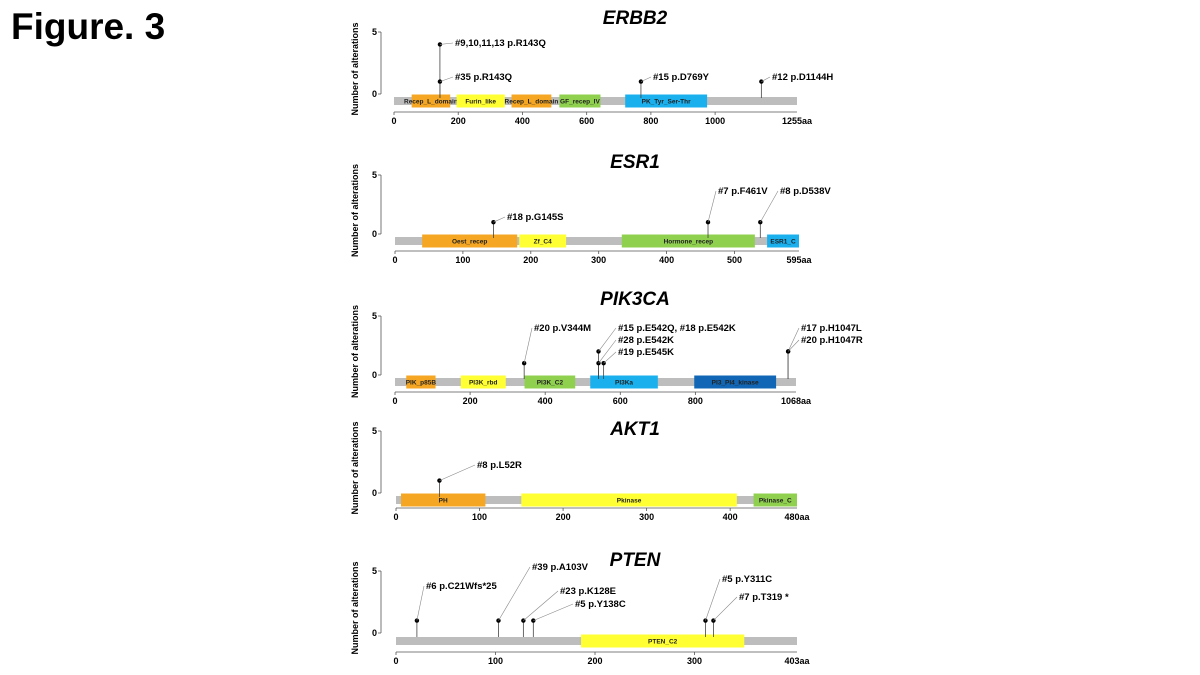 This screenshot has width=1200, height=675. What do you see at coordinates (747, 579) in the screenshot?
I see `mutation-label: #5 p.Y311C` at bounding box center [747, 579].